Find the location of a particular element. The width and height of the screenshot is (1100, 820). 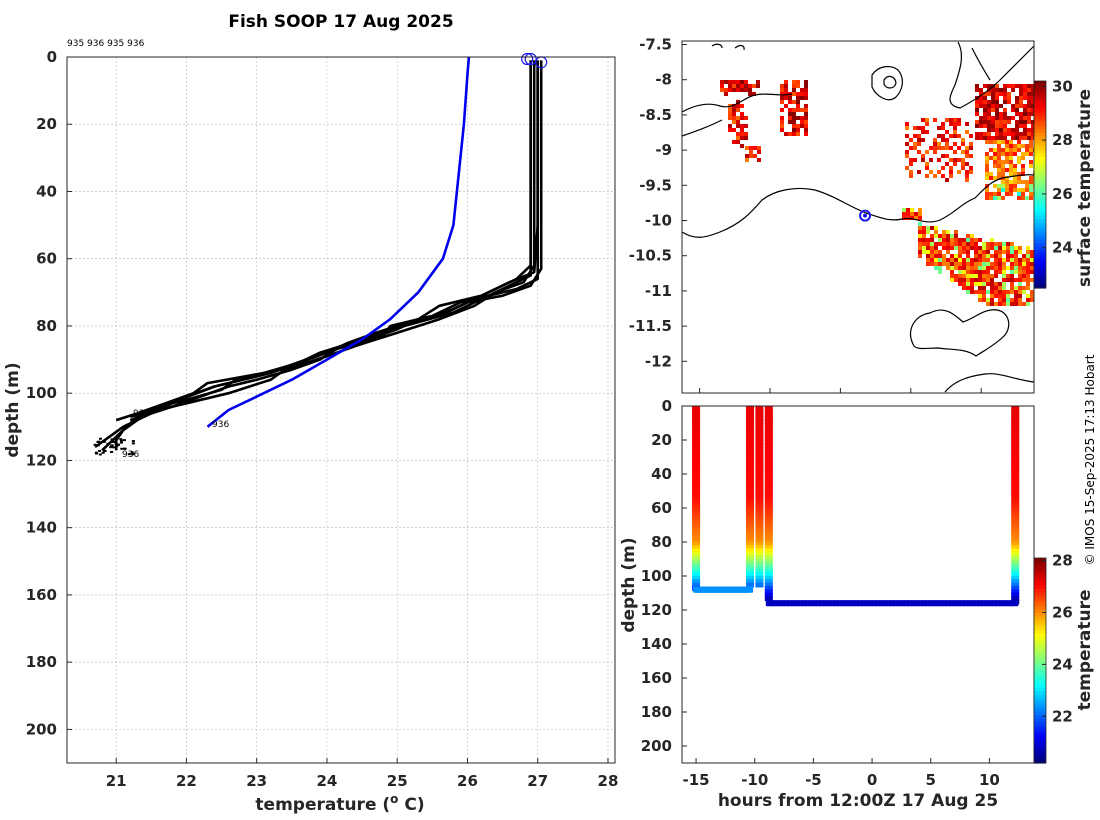

profile-x-tick-label: 25 is located at coordinates (397, 781).